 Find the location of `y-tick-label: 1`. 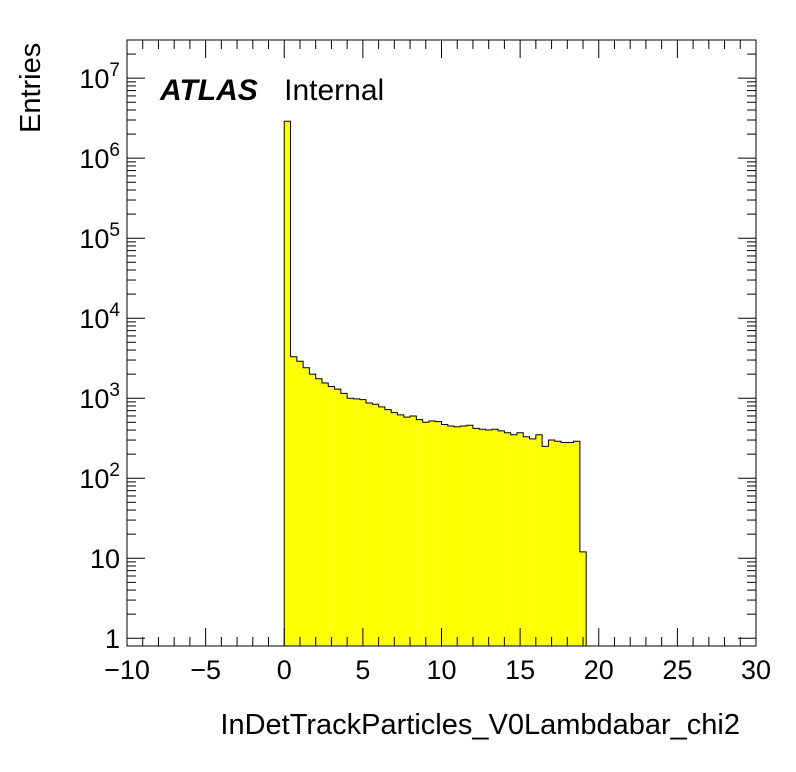

y-tick-label: 1 is located at coordinates (112, 639).